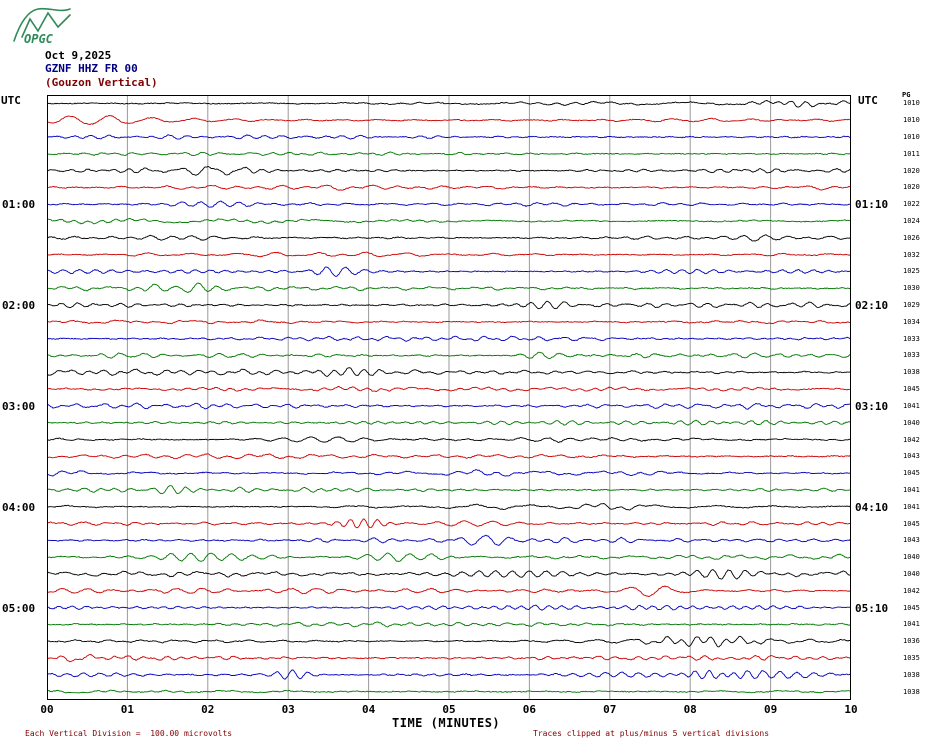 Image resolution: width=930 pixels, height=744 pixels. What do you see at coordinates (911, 204) in the screenshot?
I see `right-value-01:00: 1022` at bounding box center [911, 204].